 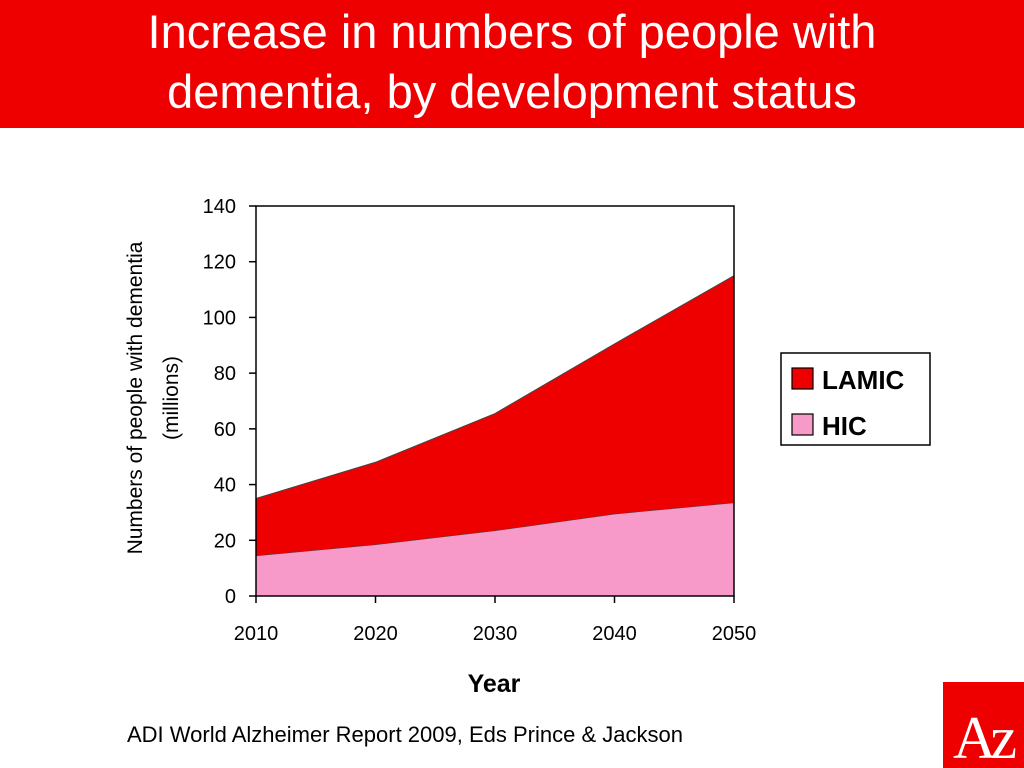 I want to click on x-axis-title: Year, so click(x=494, y=684).